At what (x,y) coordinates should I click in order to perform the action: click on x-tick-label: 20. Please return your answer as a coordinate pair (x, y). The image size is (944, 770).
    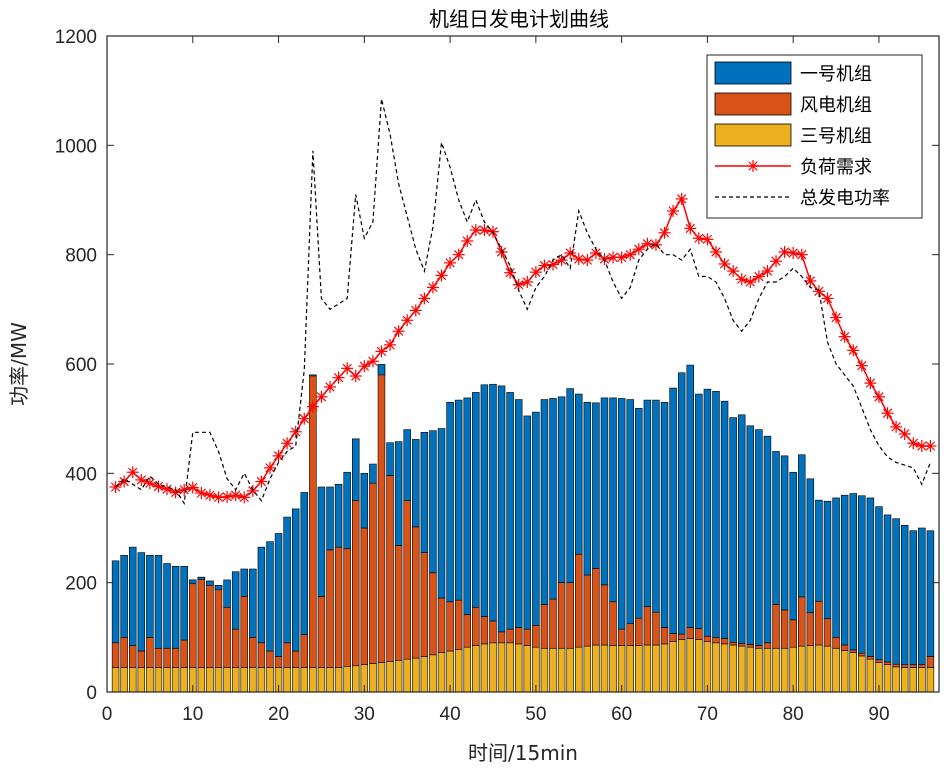
    Looking at the image, I should click on (278, 714).